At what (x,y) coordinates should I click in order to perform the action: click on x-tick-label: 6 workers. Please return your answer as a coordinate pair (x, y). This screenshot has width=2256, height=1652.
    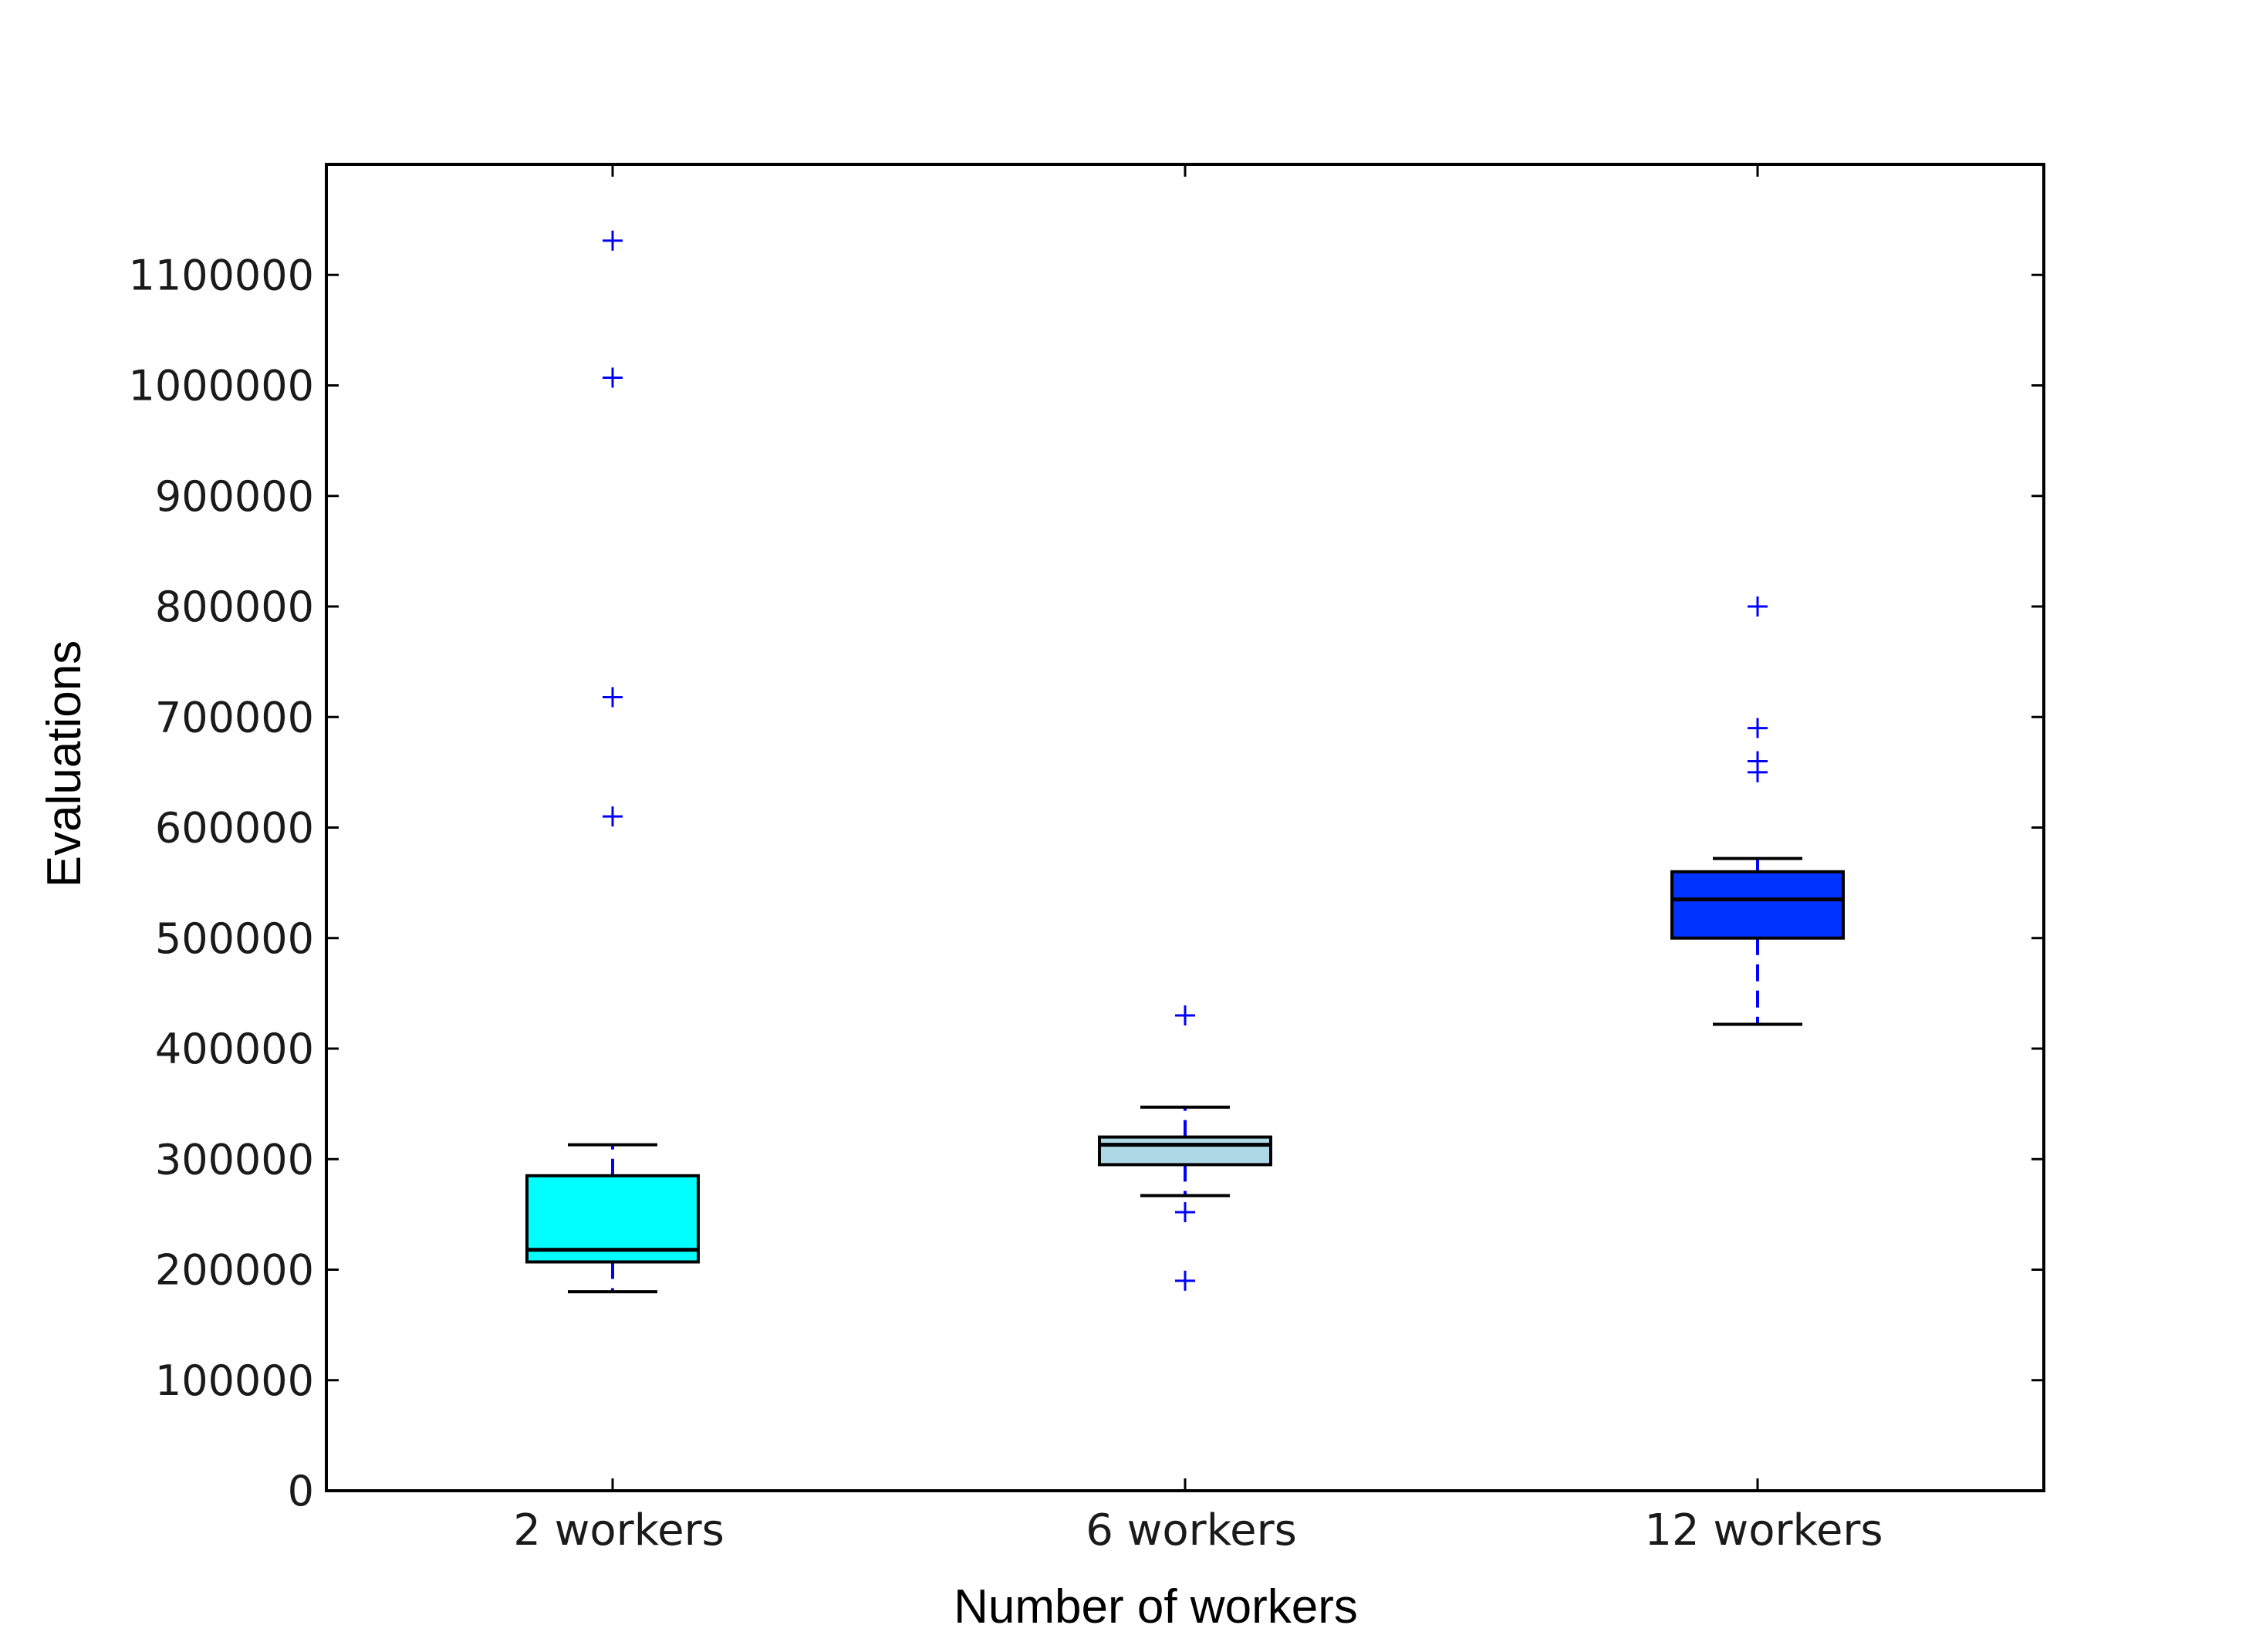
    Looking at the image, I should click on (1191, 1530).